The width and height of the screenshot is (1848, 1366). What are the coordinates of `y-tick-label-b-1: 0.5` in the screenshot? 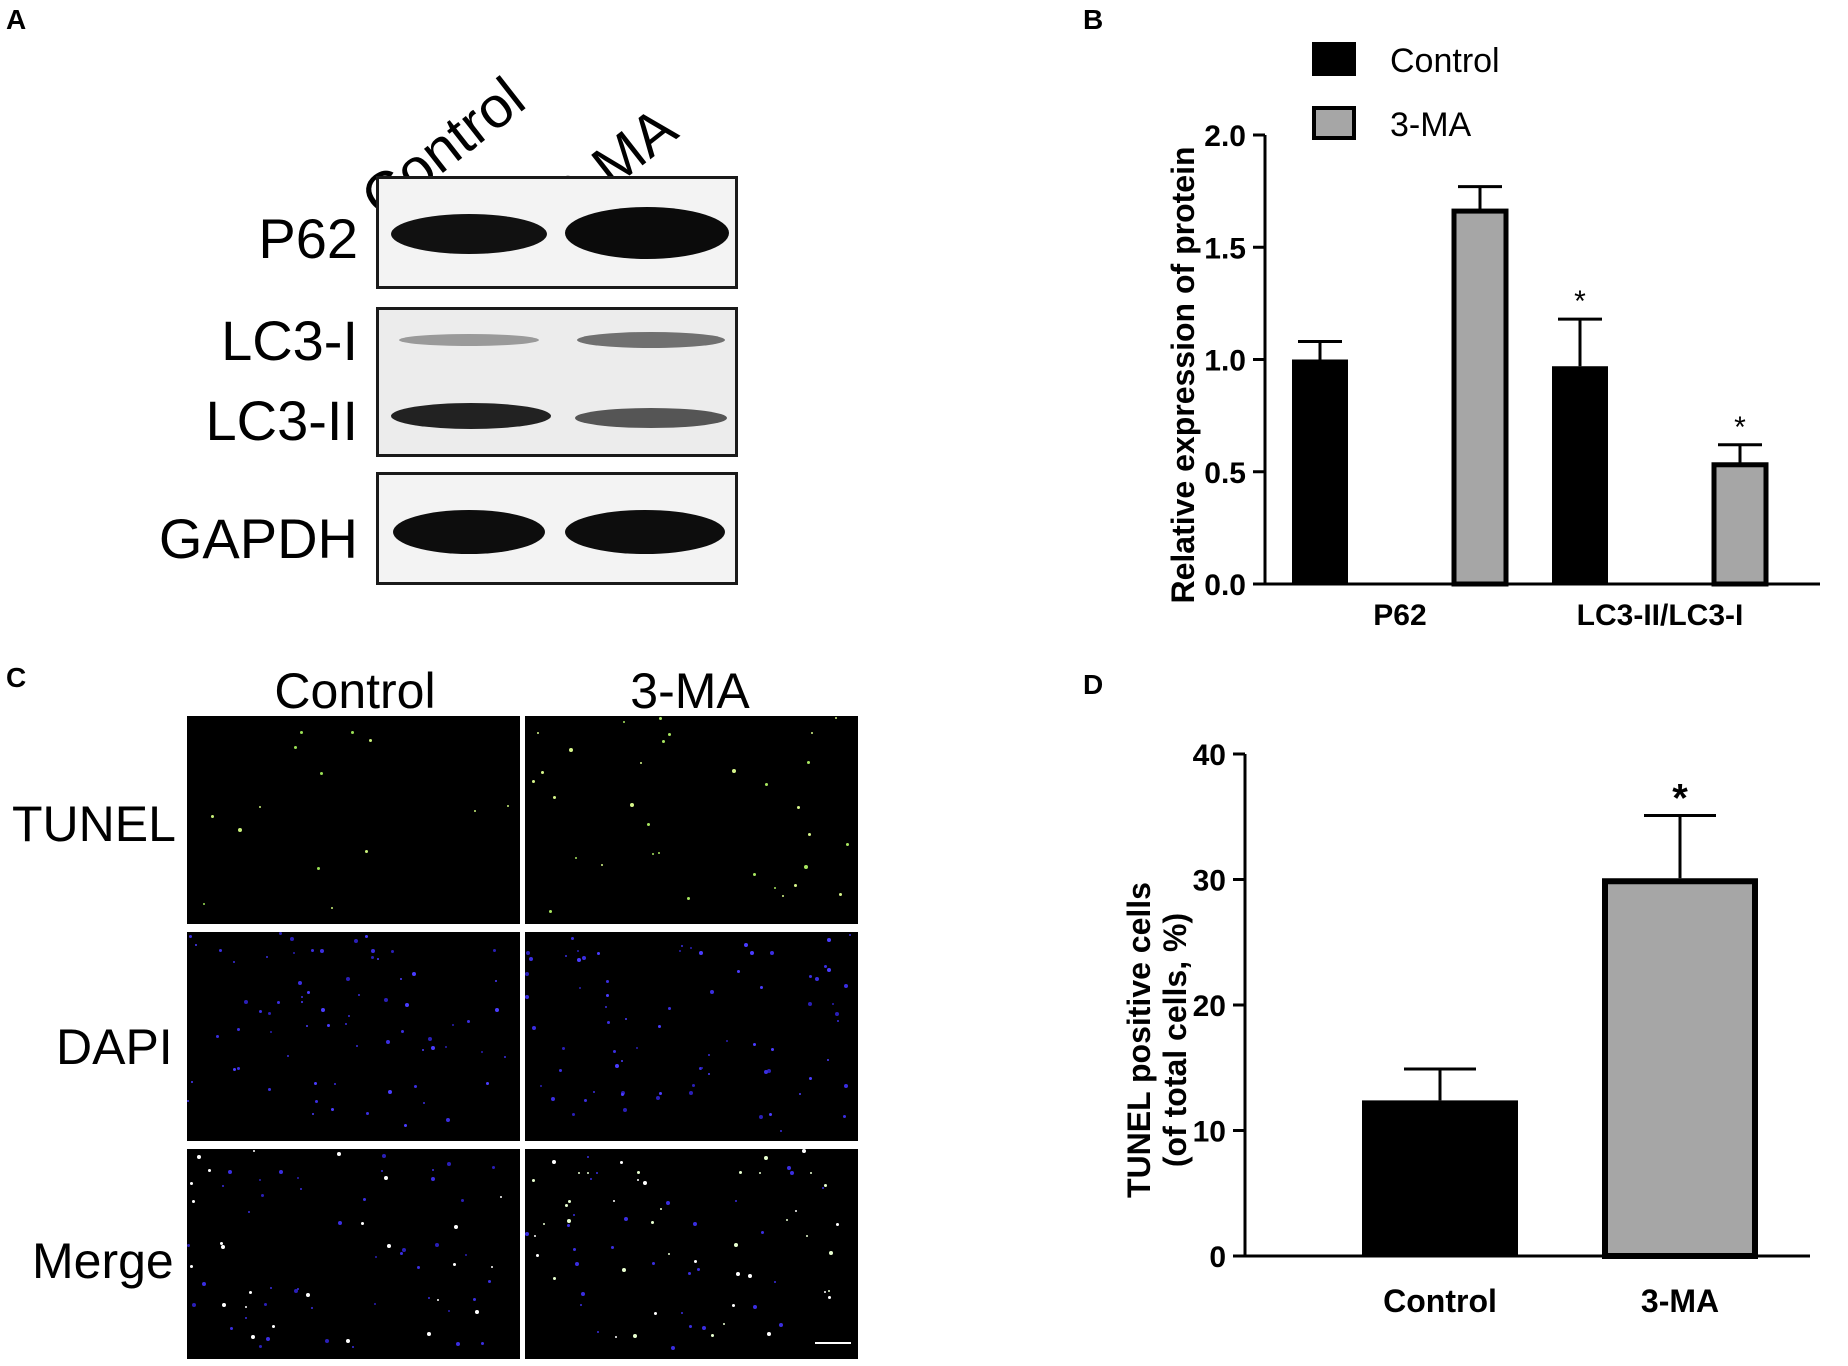 It's located at (1225, 473).